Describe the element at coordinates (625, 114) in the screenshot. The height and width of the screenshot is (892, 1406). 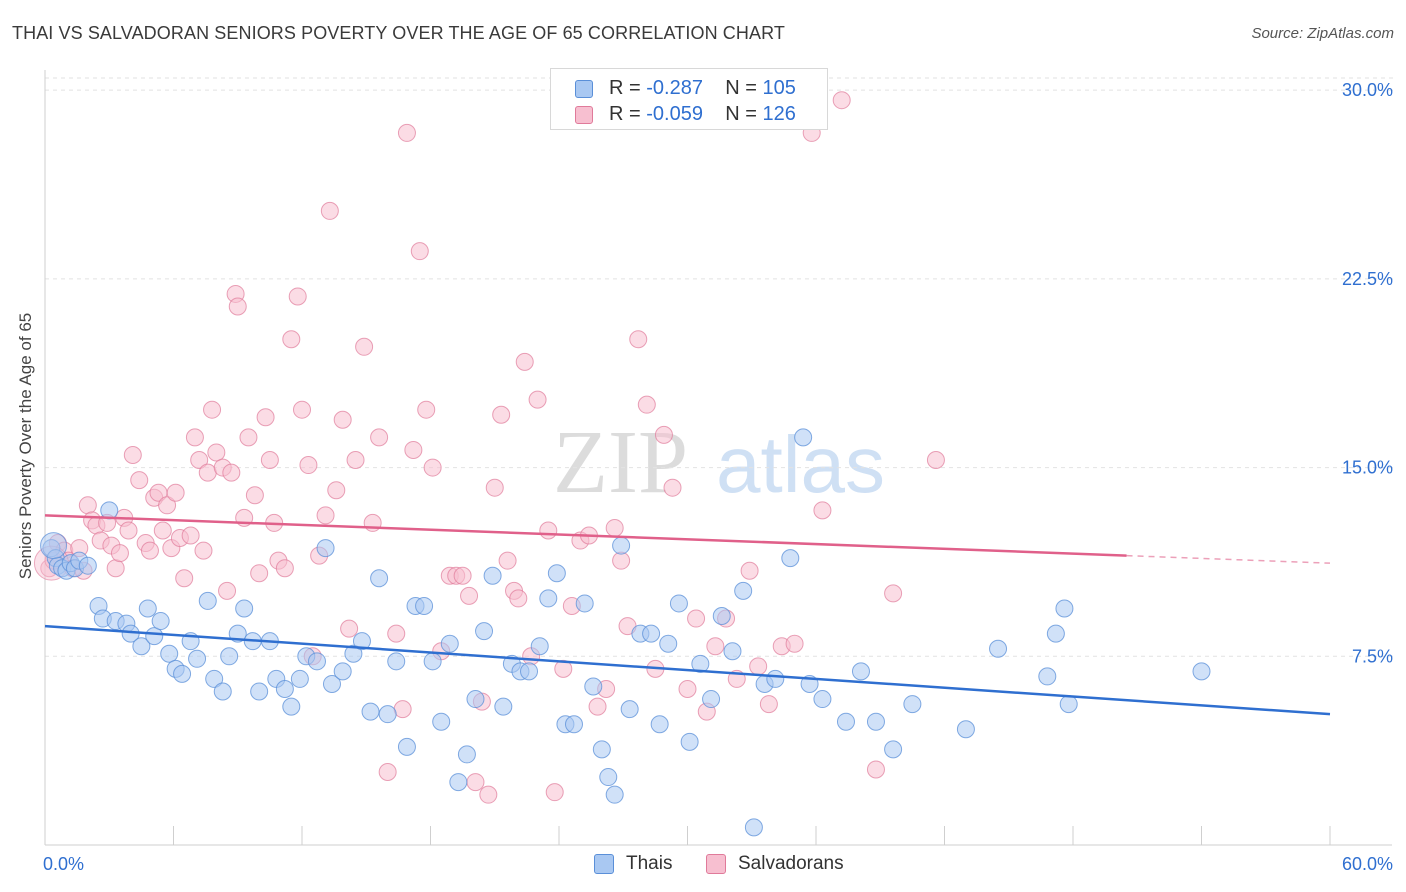
I see `r-label: R =` at that location.